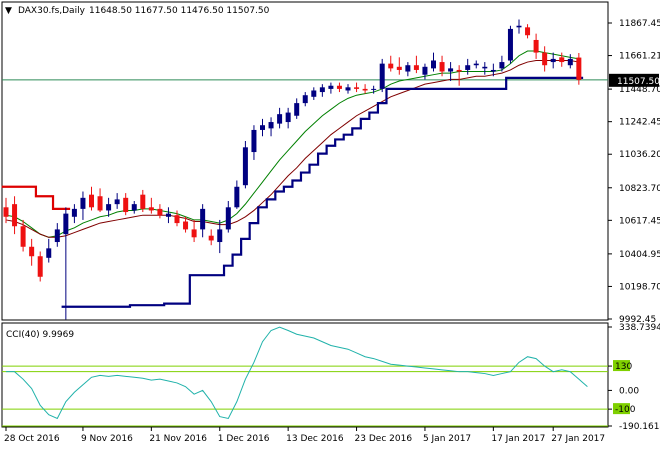 Image resolution: width=660 pixels, height=450 pixels. I want to click on cci-tick-label: 338.7394, so click(639, 328).